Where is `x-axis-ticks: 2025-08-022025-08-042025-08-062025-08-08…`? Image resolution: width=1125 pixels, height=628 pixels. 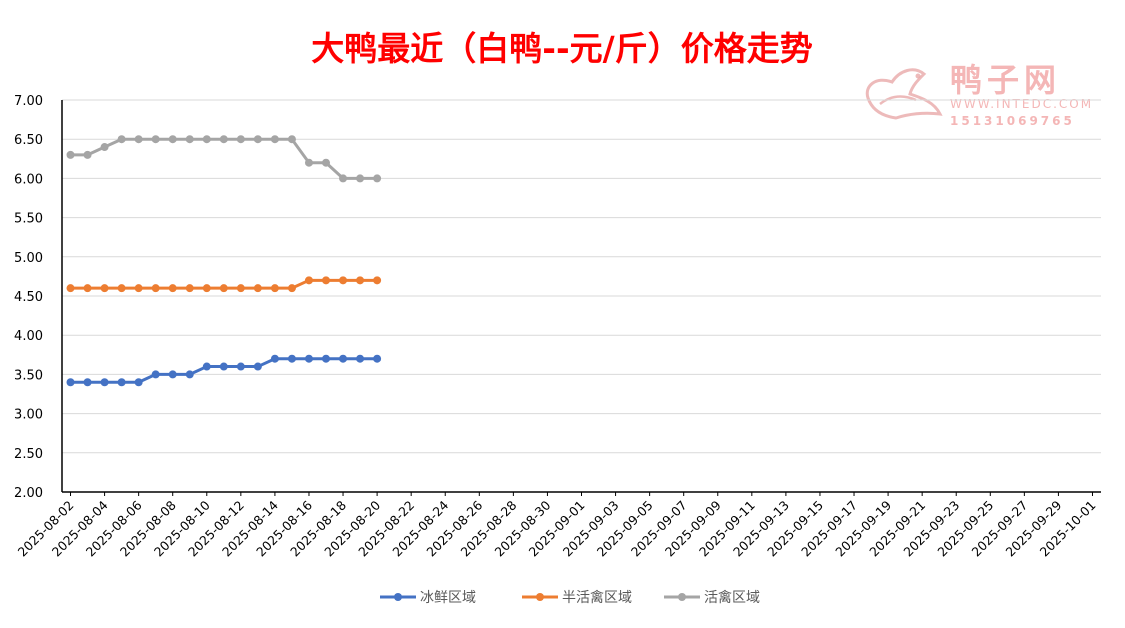 x-axis-ticks: 2025-08-022025-08-042025-08-062025-08-08… is located at coordinates (557, 525).